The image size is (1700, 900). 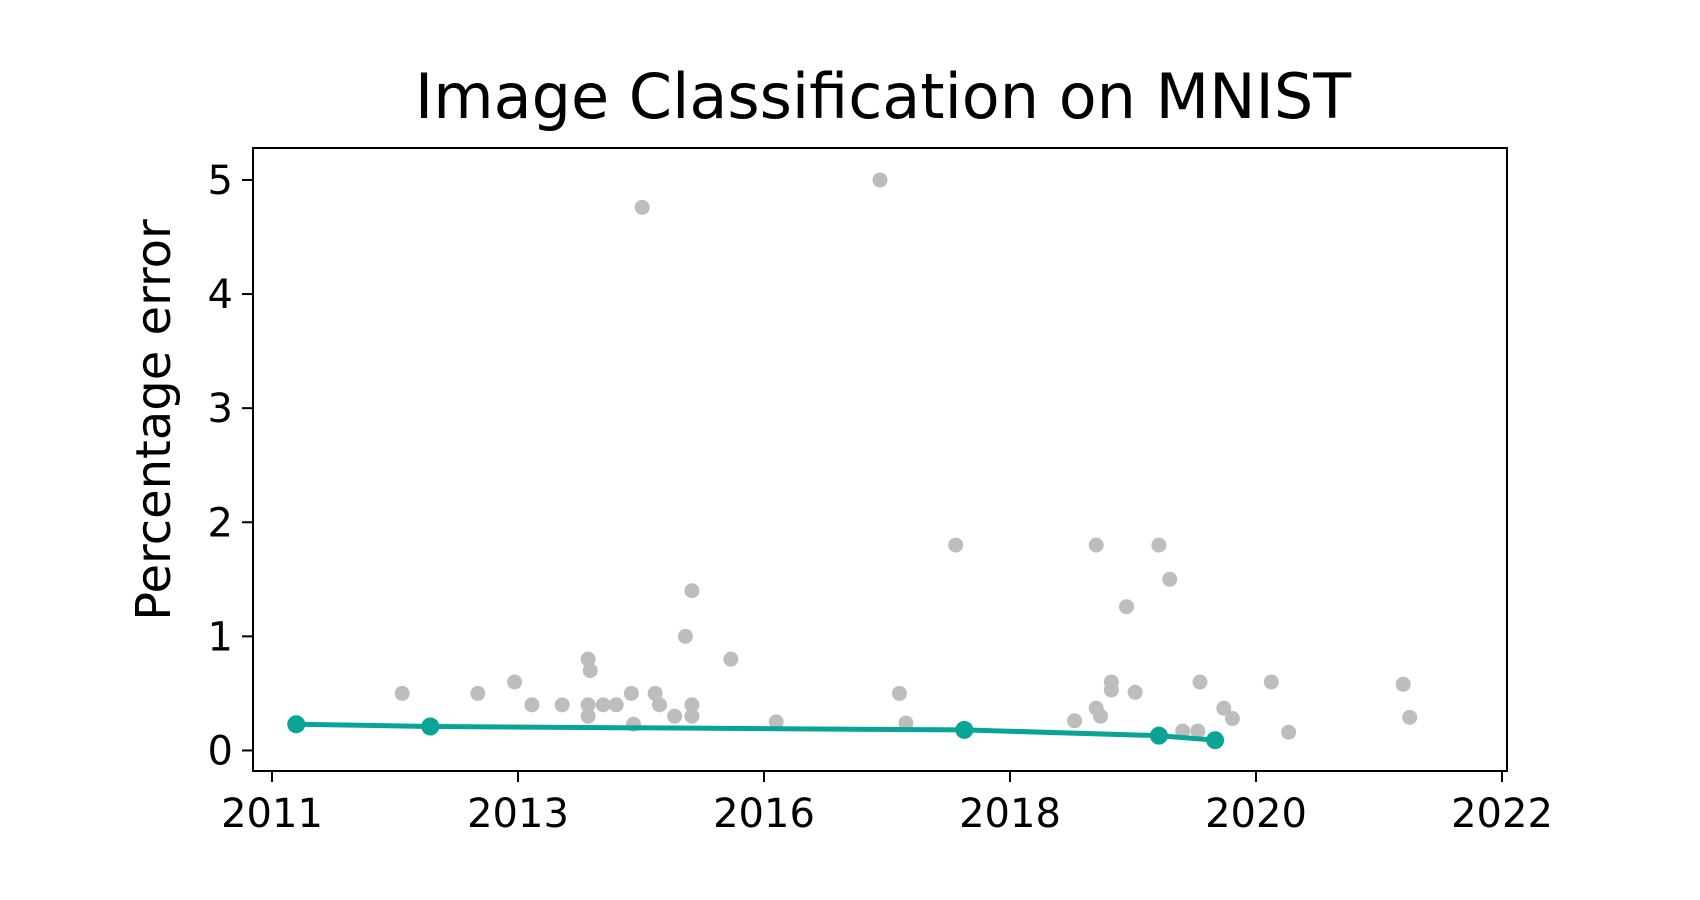 I want to click on x-tick-2016: 2016, so click(x=764, y=804).